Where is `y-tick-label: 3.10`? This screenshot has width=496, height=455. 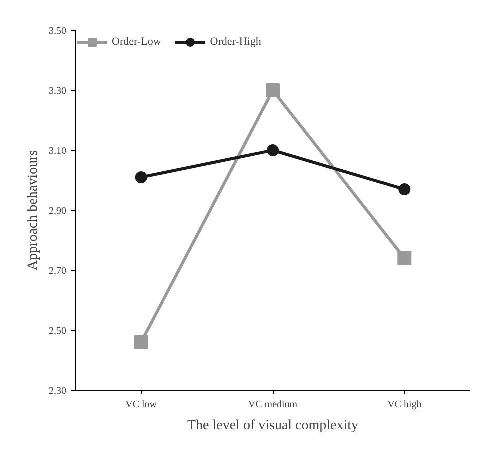
y-tick-label: 3.10 is located at coordinates (57, 151).